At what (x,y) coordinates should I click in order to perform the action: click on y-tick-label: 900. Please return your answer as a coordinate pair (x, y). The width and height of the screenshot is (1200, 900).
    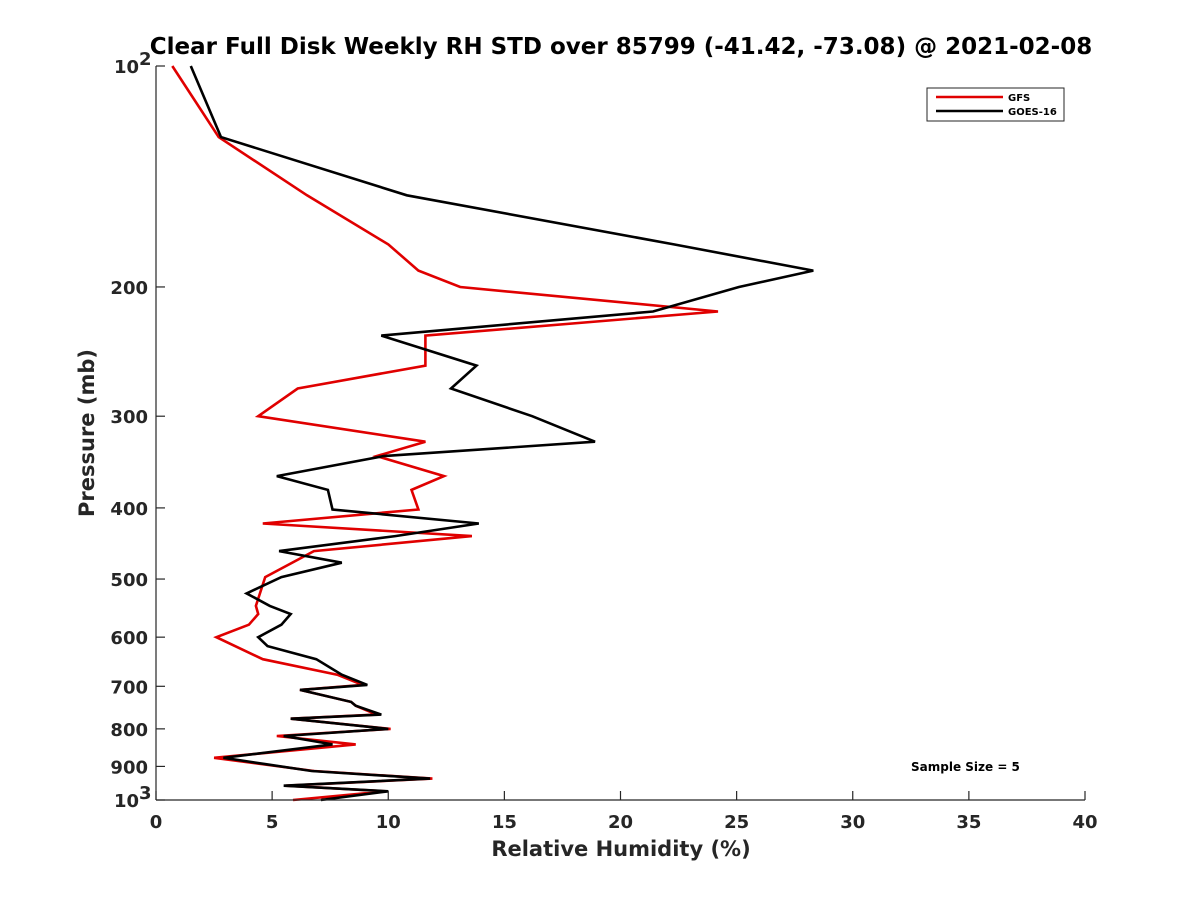
    Looking at the image, I should click on (129, 767).